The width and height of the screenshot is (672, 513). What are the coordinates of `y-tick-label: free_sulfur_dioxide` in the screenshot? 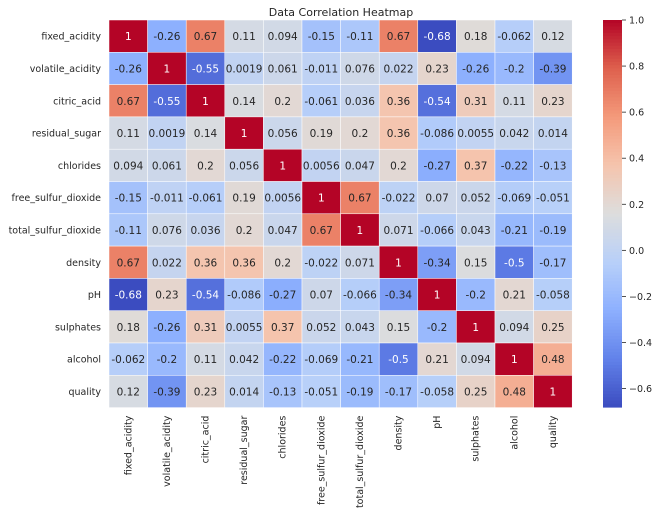 It's located at (57, 198).